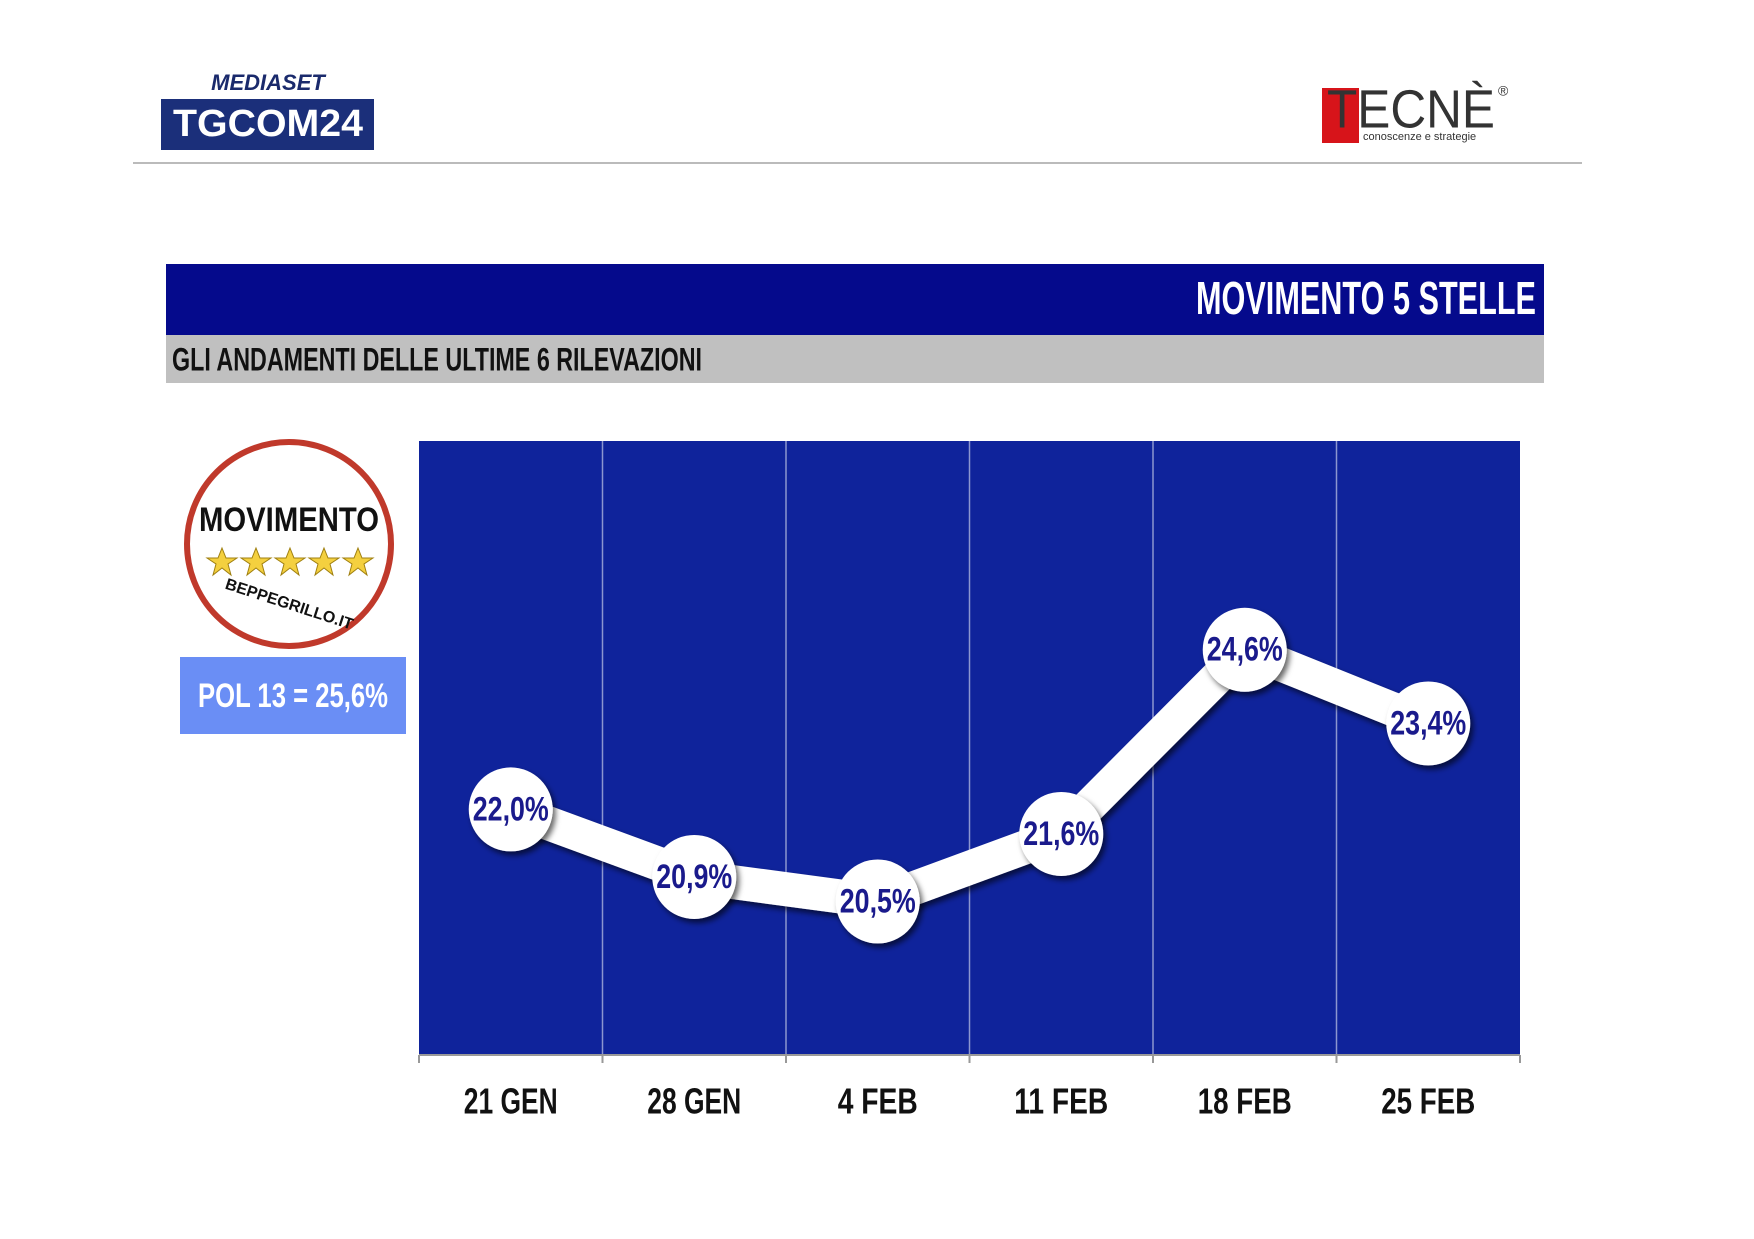 Image resolution: width=1754 pixels, height=1239 pixels. I want to click on value-label: 22,0%, so click(511, 809).